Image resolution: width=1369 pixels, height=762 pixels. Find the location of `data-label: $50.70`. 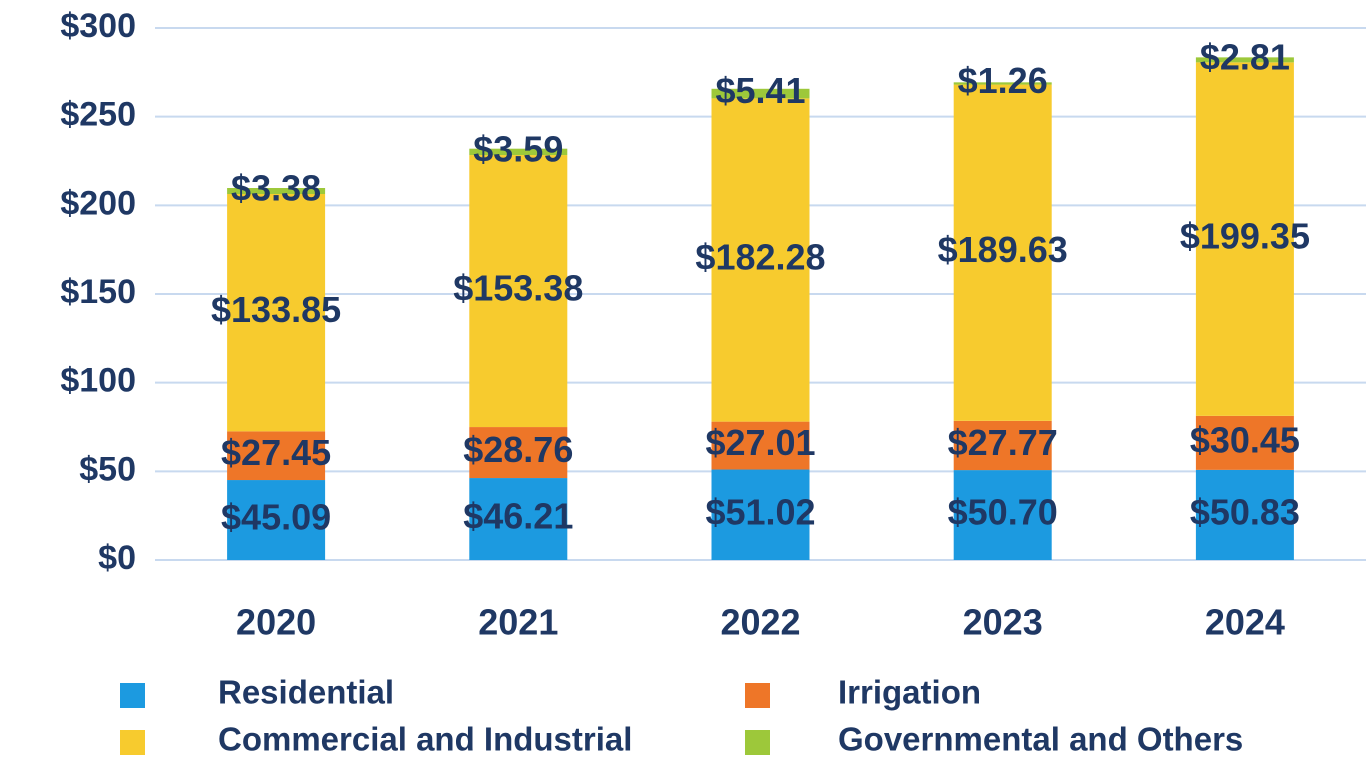

data-label: $50.70 is located at coordinates (1003, 512).